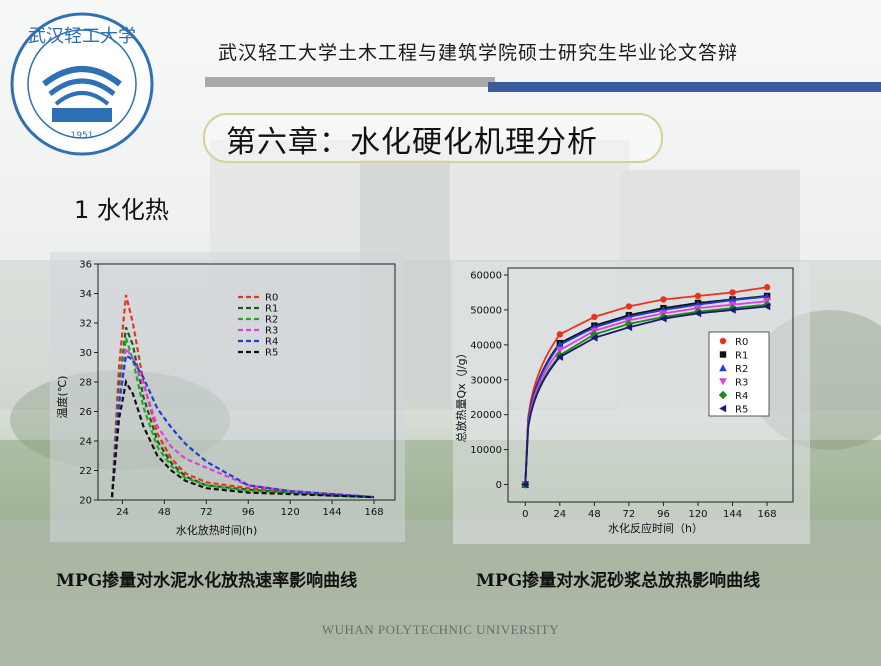 The height and width of the screenshot is (666, 881). I want to click on left-chart-y-tick-label: 32, so click(85, 324).